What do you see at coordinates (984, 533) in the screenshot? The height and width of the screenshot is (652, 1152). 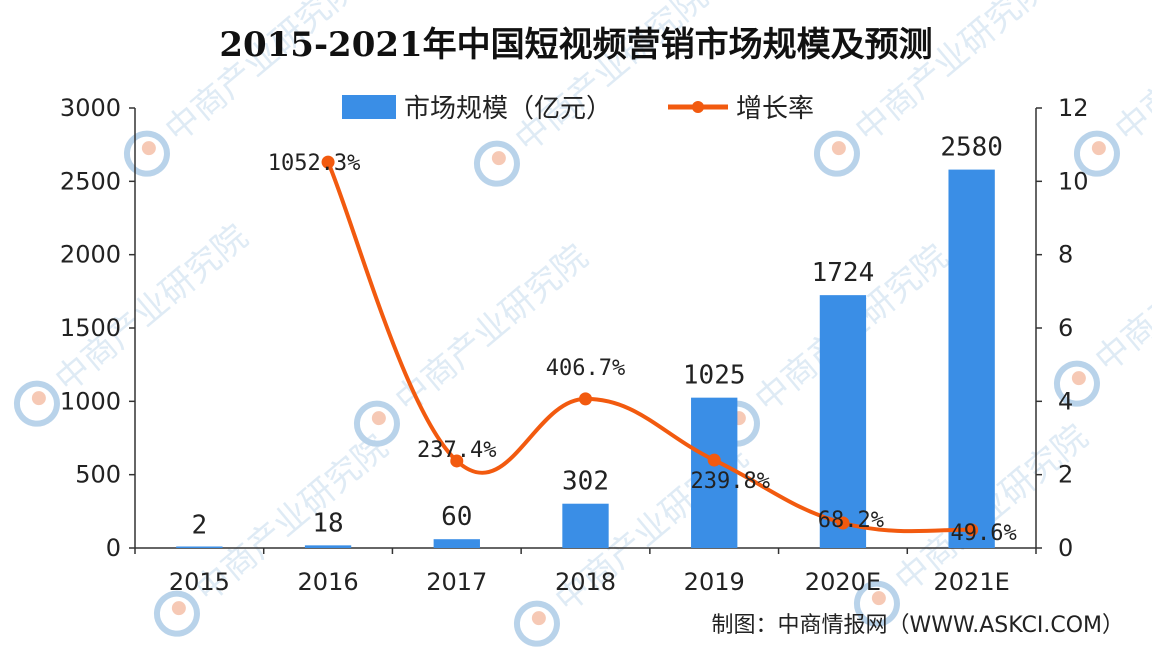 I see `rate-value-label: 49.6%` at bounding box center [984, 533].